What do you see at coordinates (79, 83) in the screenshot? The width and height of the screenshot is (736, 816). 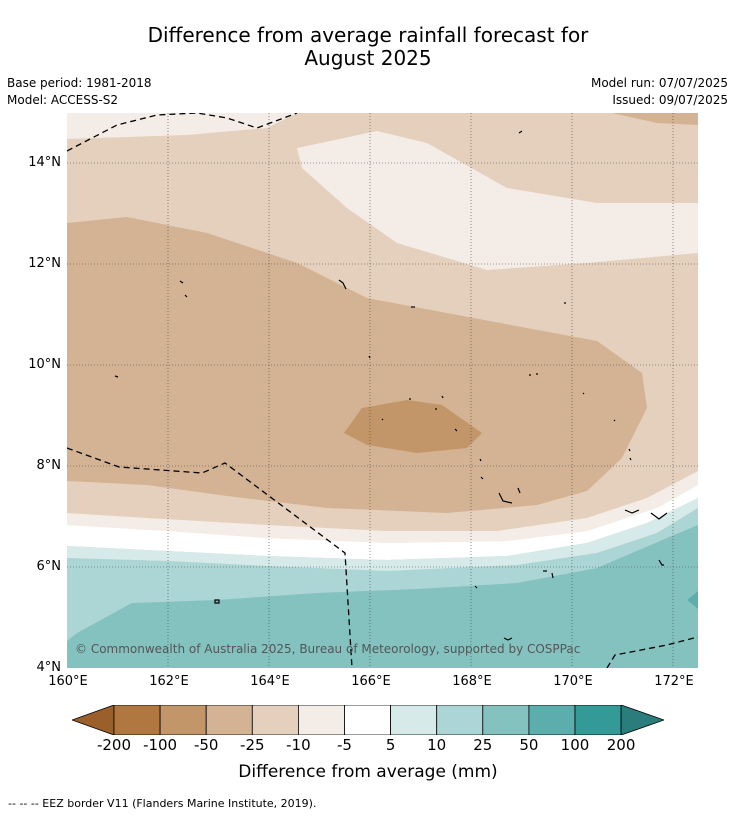 I see `base-period: Base period: 1981-2018` at bounding box center [79, 83].